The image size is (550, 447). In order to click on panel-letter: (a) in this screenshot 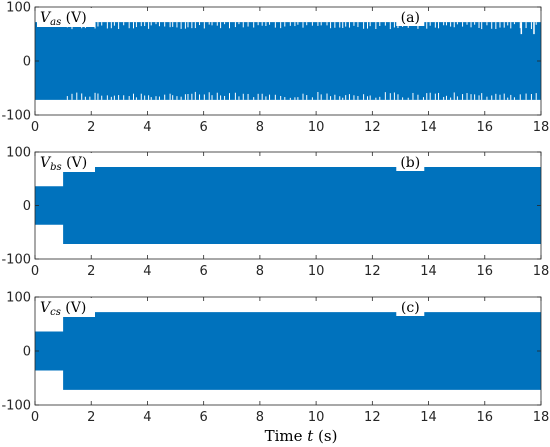, I will do `click(410, 17)`.